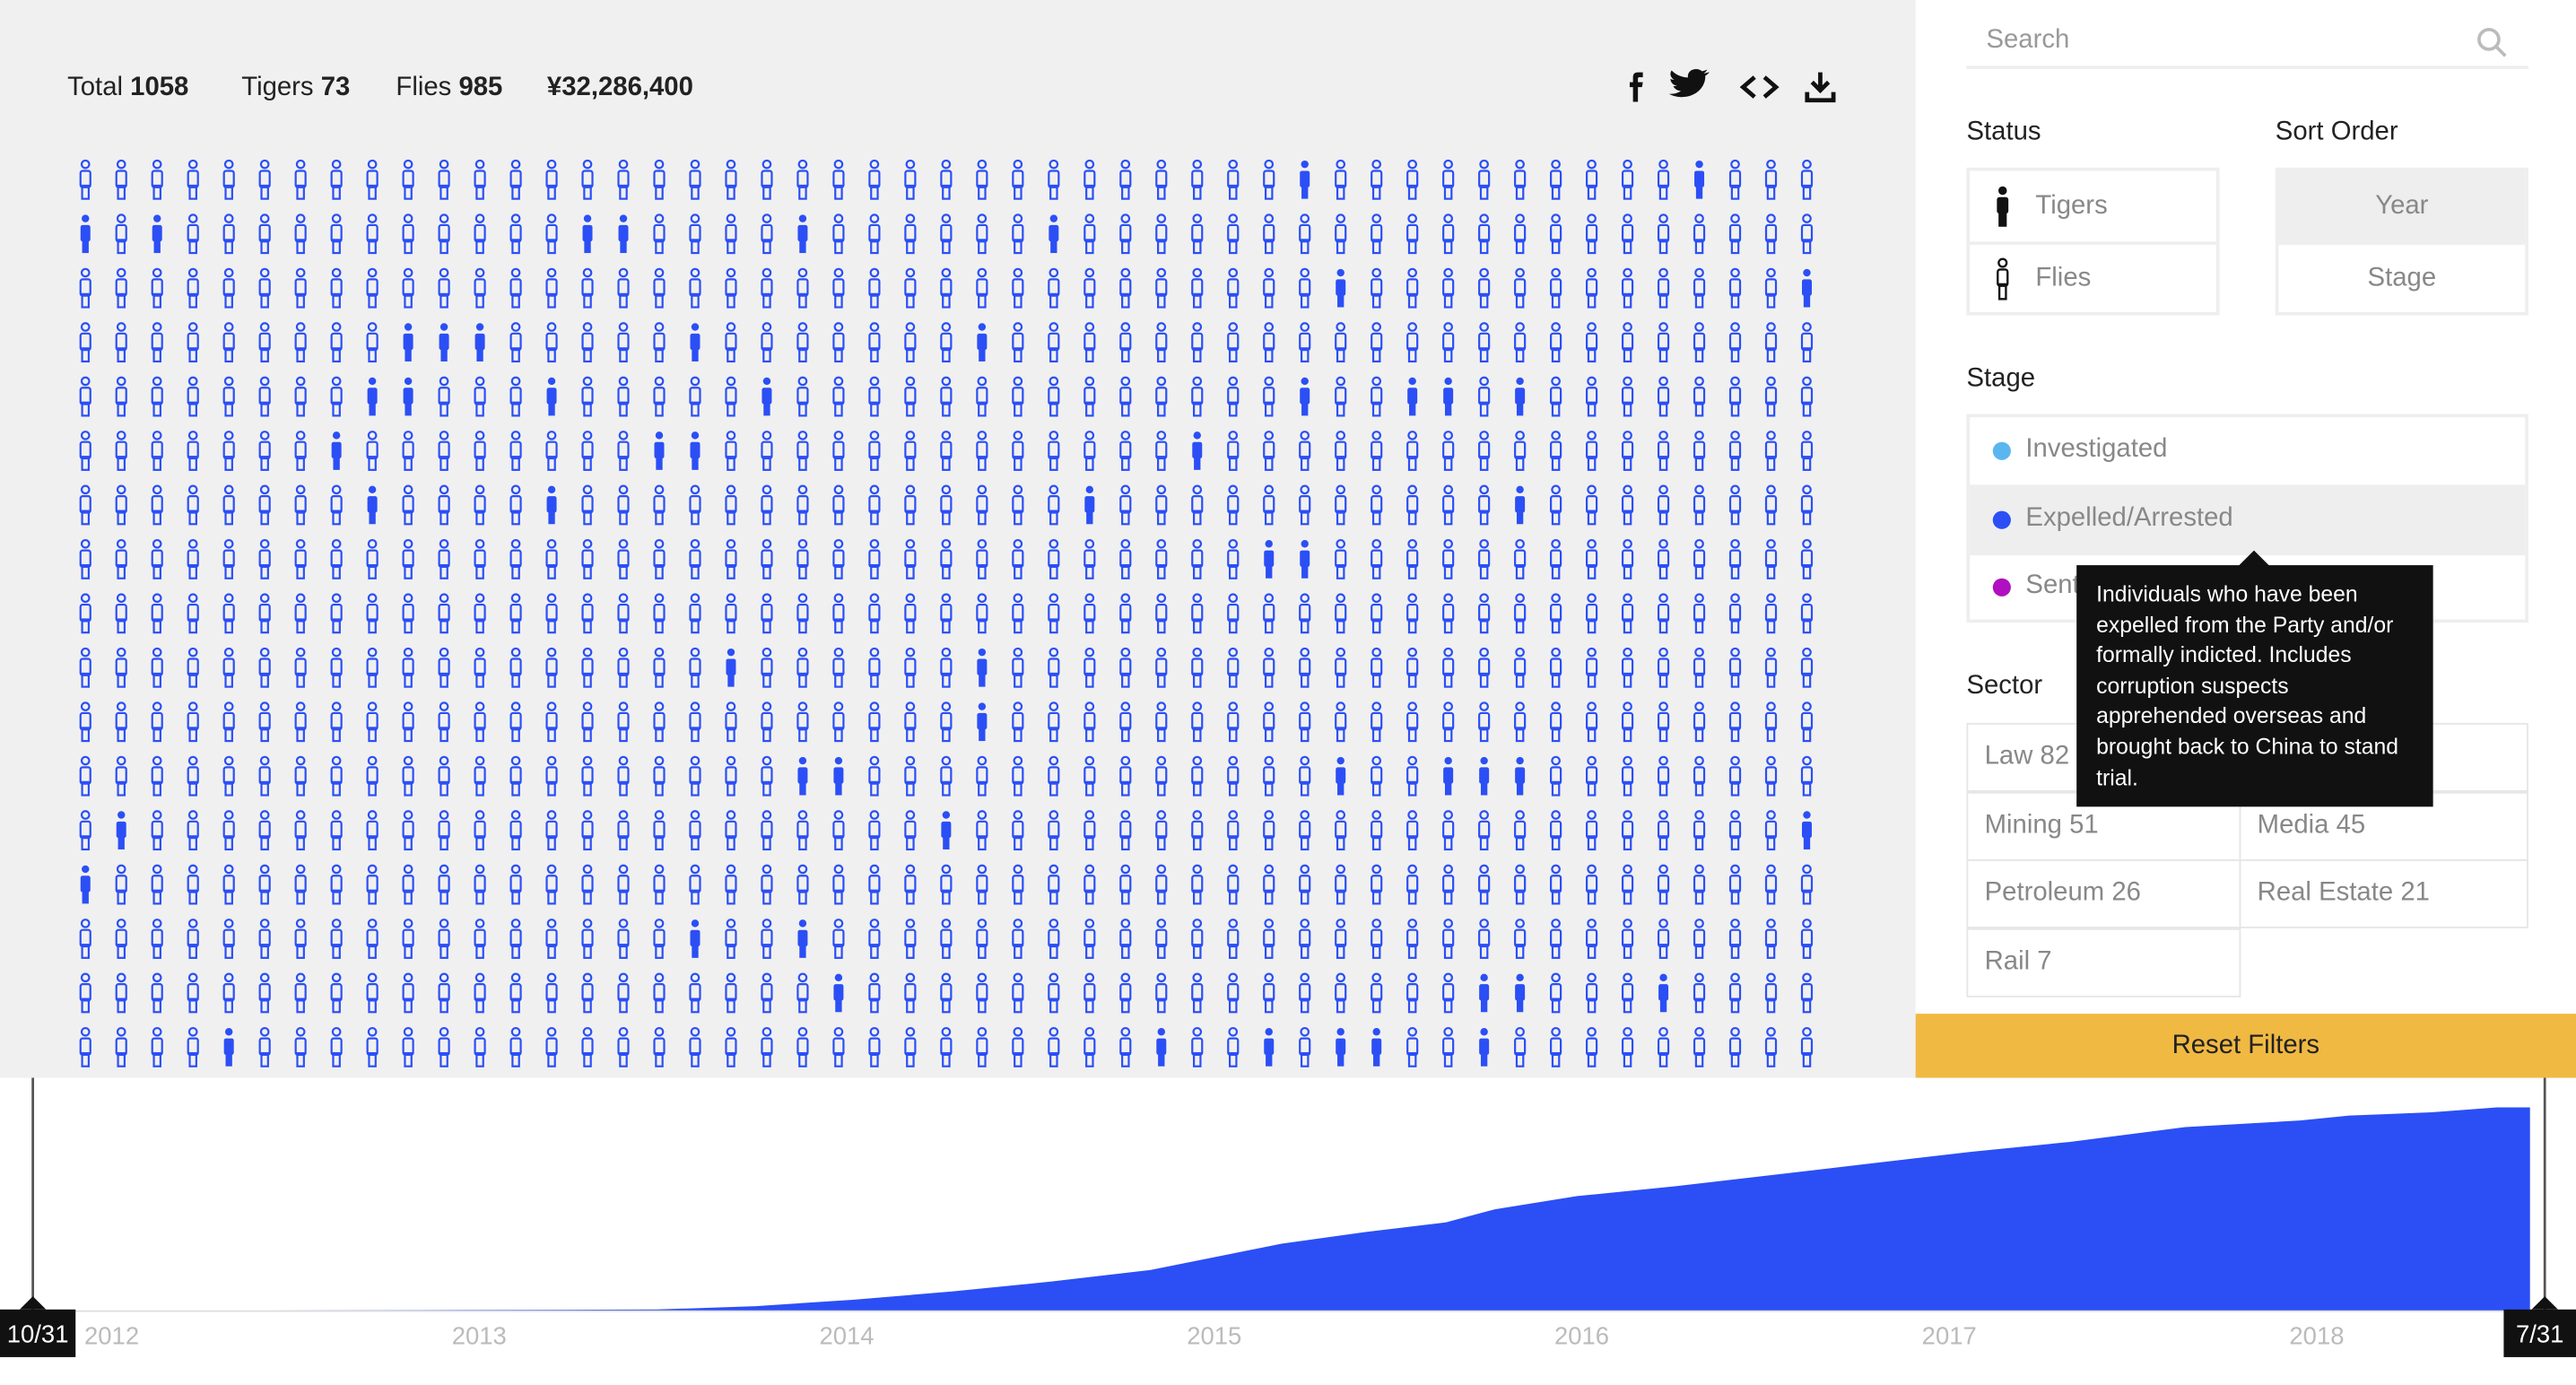 Image resolution: width=2576 pixels, height=1385 pixels. What do you see at coordinates (38, 1333) in the screenshot?
I see `start-handle` at bounding box center [38, 1333].